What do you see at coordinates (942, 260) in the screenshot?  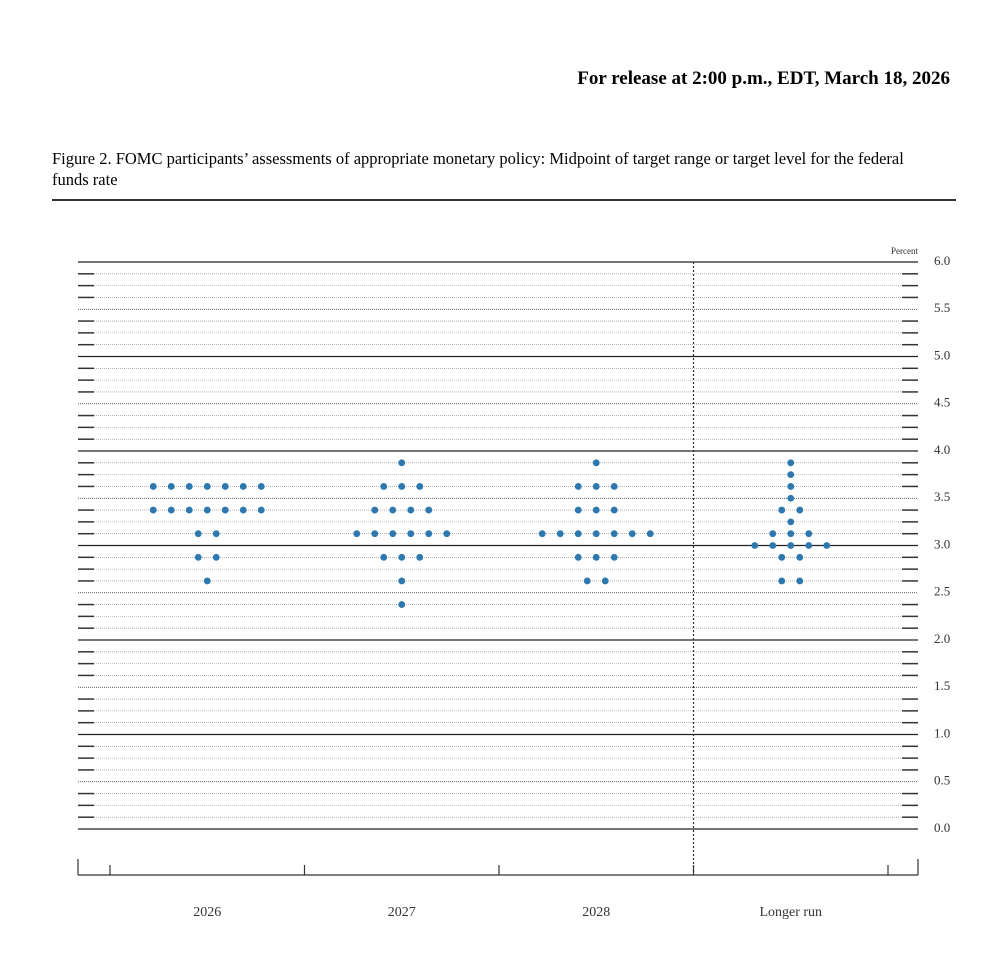 I see `y-tick-label: 6.0` at bounding box center [942, 260].